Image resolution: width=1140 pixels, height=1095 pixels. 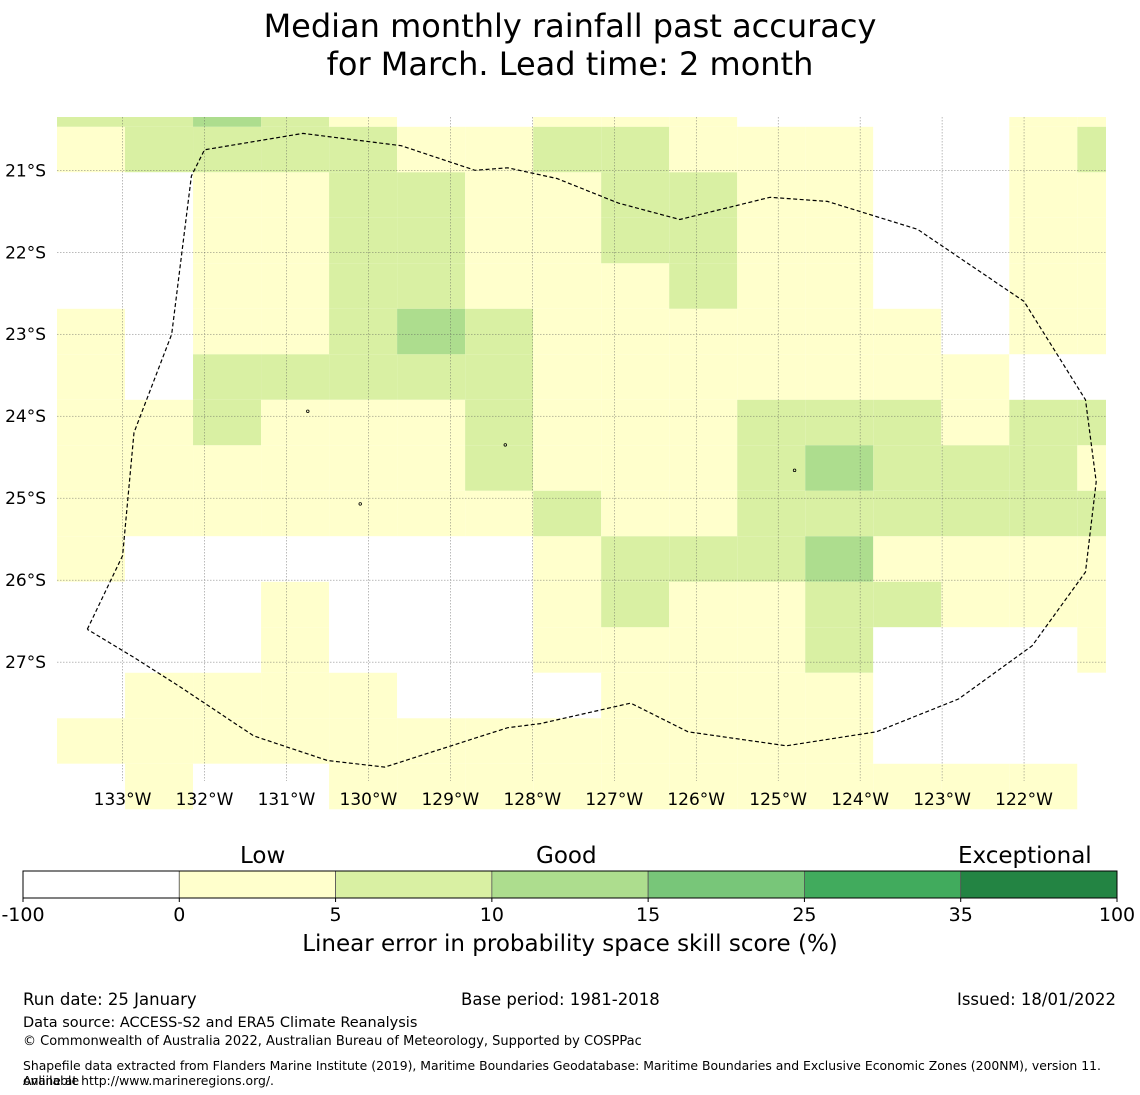 I want to click on latitude-tick-label: 24°S, so click(x=25, y=417).